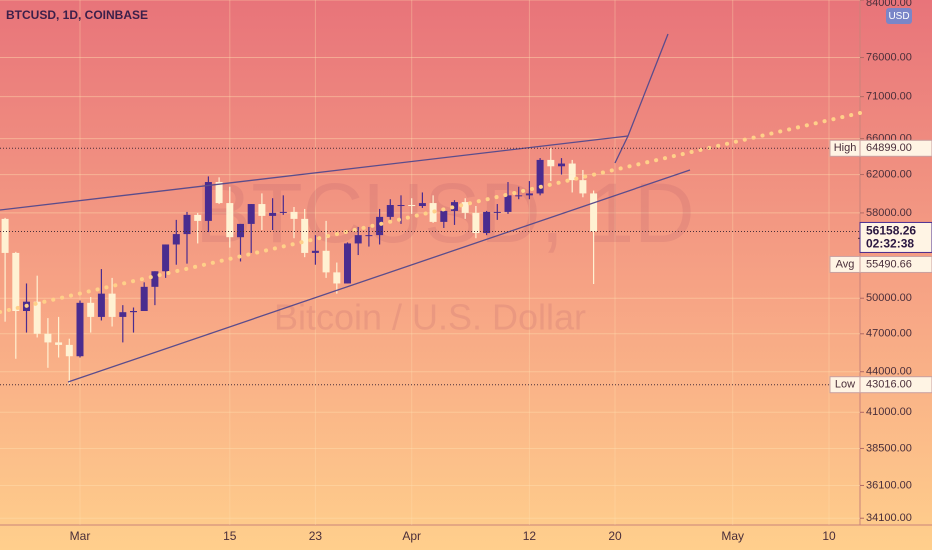 This screenshot has height=550, width=932. What do you see at coordinates (829, 536) in the screenshot?
I see `x-tick-label: 10` at bounding box center [829, 536].